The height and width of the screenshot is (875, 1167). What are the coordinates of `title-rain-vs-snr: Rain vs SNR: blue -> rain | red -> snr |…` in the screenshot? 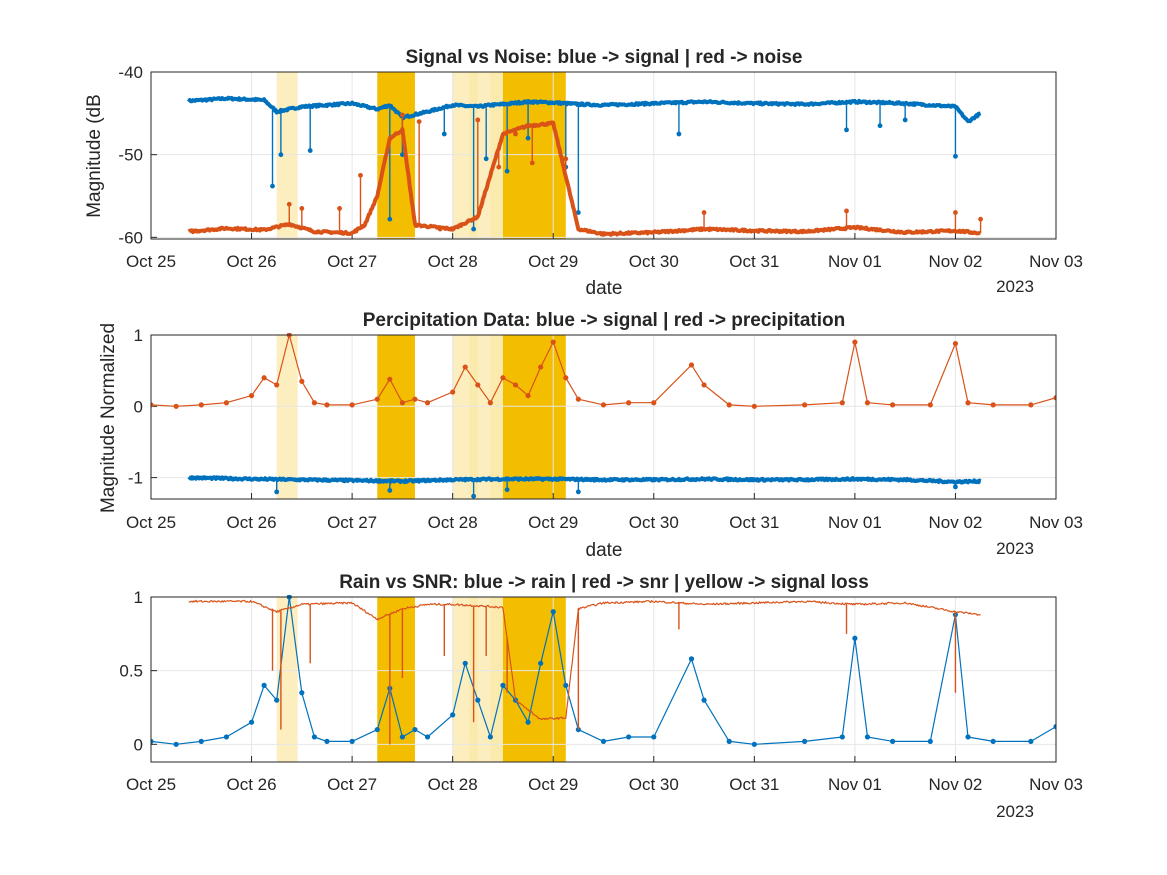 It's located at (604, 582).